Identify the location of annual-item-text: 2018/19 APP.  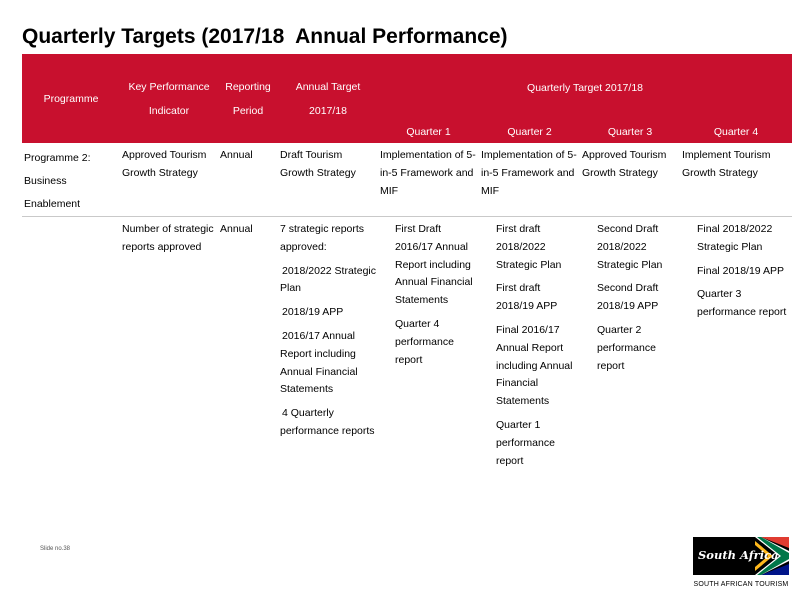
(313, 312).